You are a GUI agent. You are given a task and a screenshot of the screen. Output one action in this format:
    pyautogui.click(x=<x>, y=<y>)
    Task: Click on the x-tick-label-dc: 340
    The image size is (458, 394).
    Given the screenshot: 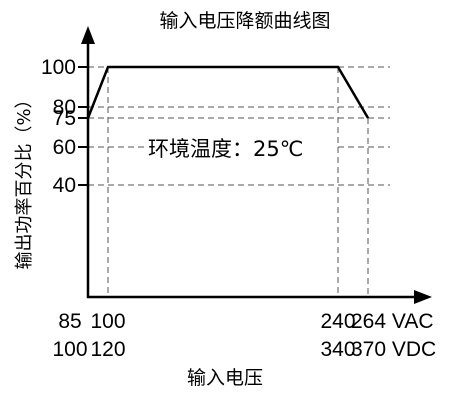 What is the action you would take?
    pyautogui.click(x=337, y=349)
    